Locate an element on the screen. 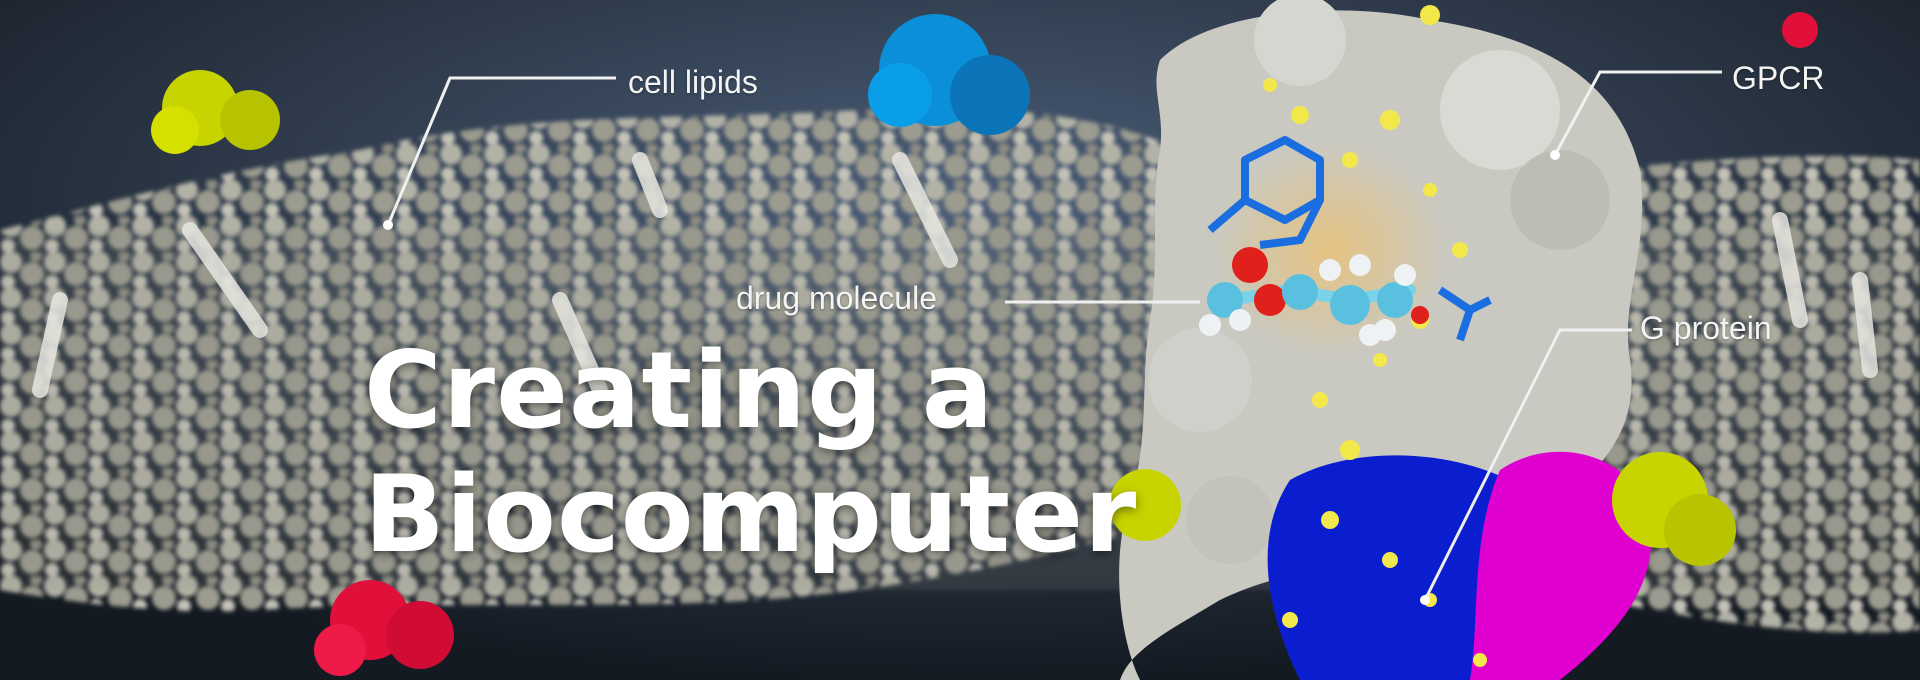  signal-dots is located at coordinates (1375, 336).